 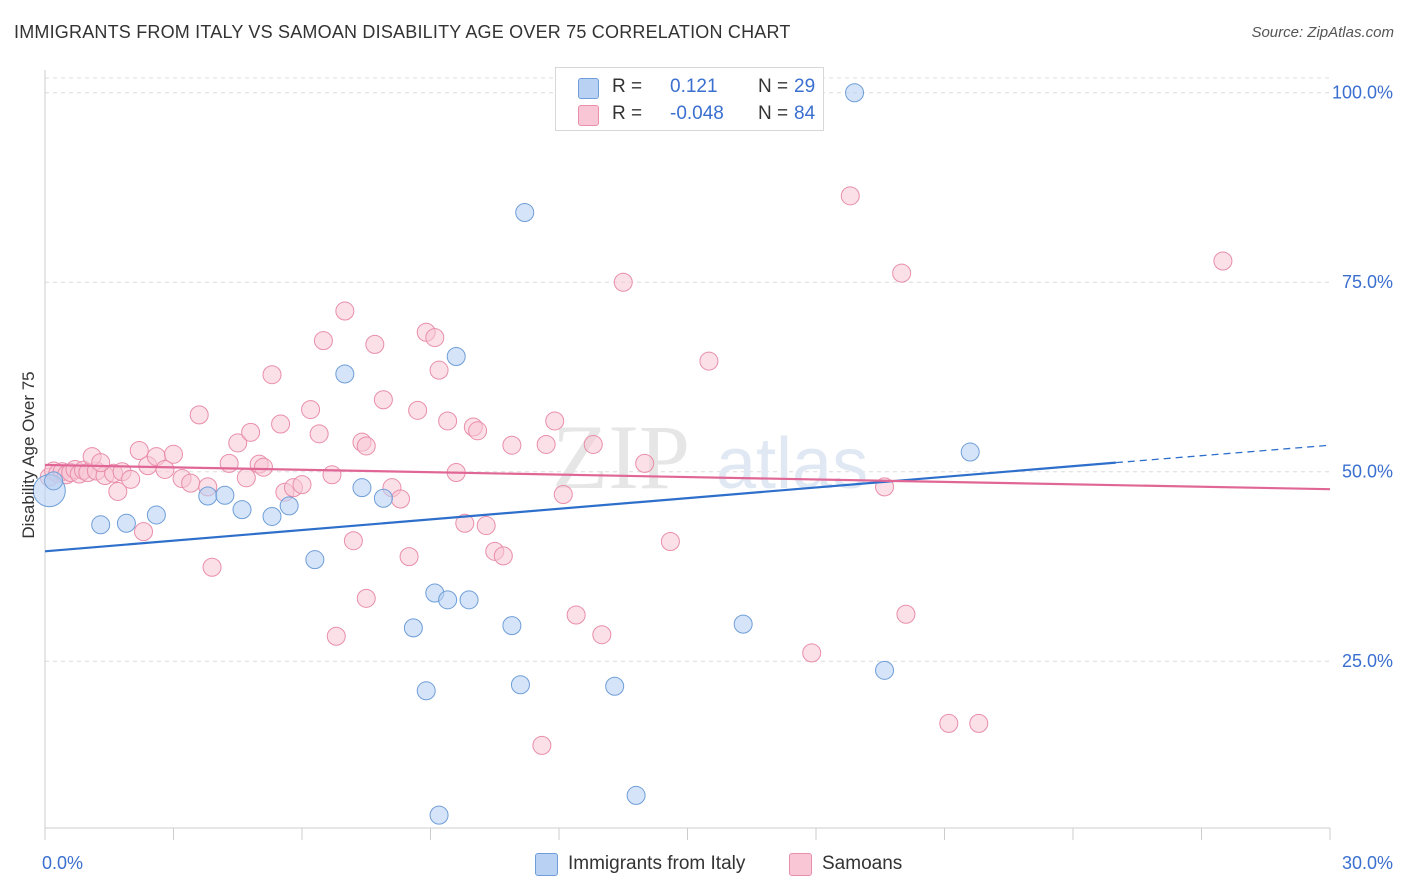 I want to click on r-value: 0.121, so click(x=694, y=86).